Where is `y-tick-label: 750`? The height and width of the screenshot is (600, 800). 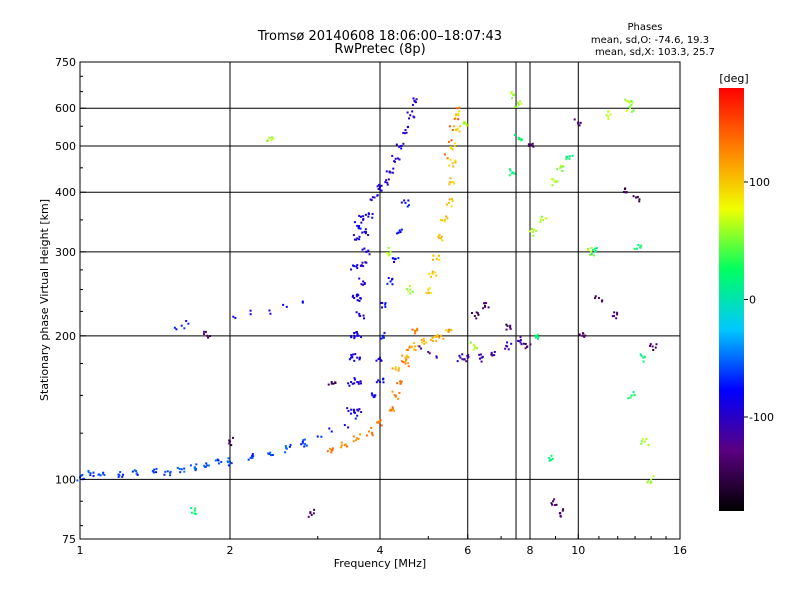 y-tick-label: 750 is located at coordinates (65, 62).